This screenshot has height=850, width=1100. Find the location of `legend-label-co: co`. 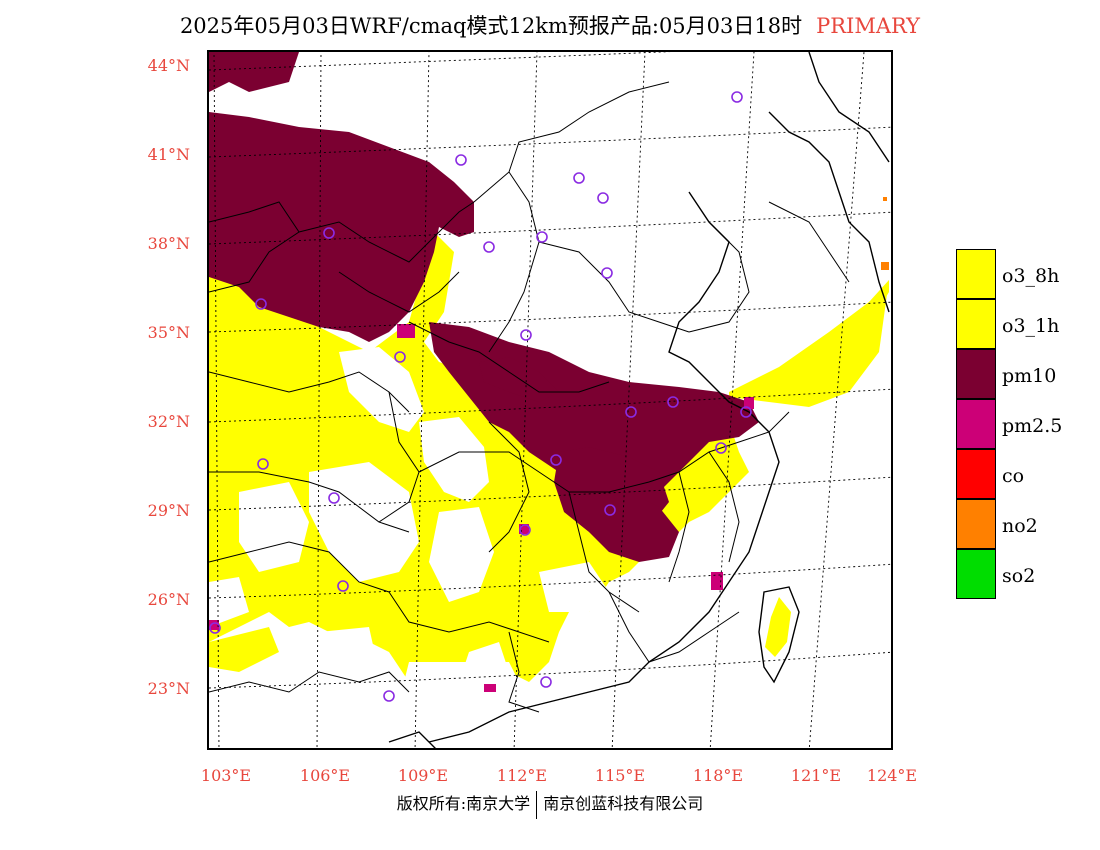

legend-label-co: co is located at coordinates (1013, 476).